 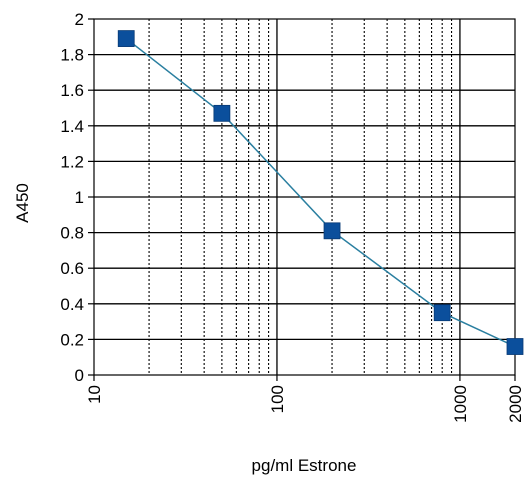 I want to click on y-tick-label: 0.2, so click(x=72, y=339).